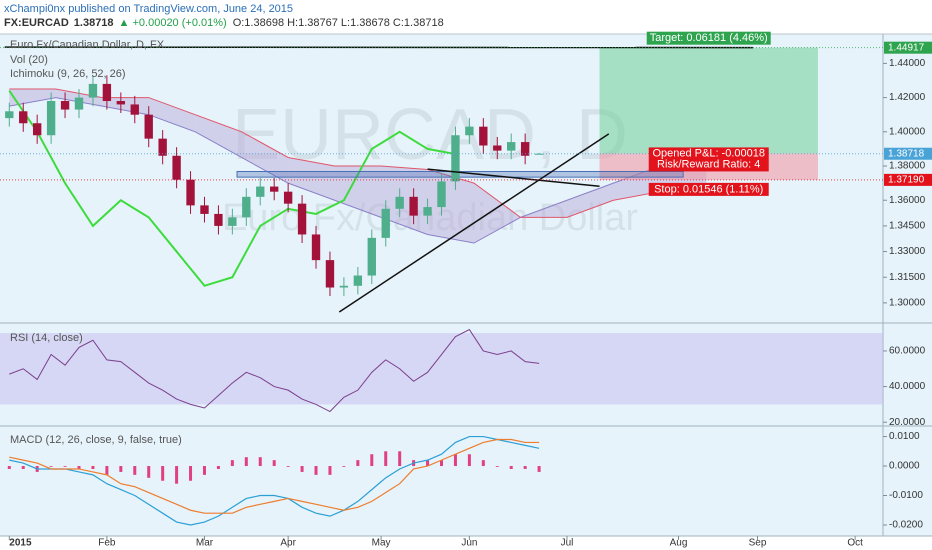 This screenshot has height=550, width=932. I want to click on rsi-band, so click(441, 369).